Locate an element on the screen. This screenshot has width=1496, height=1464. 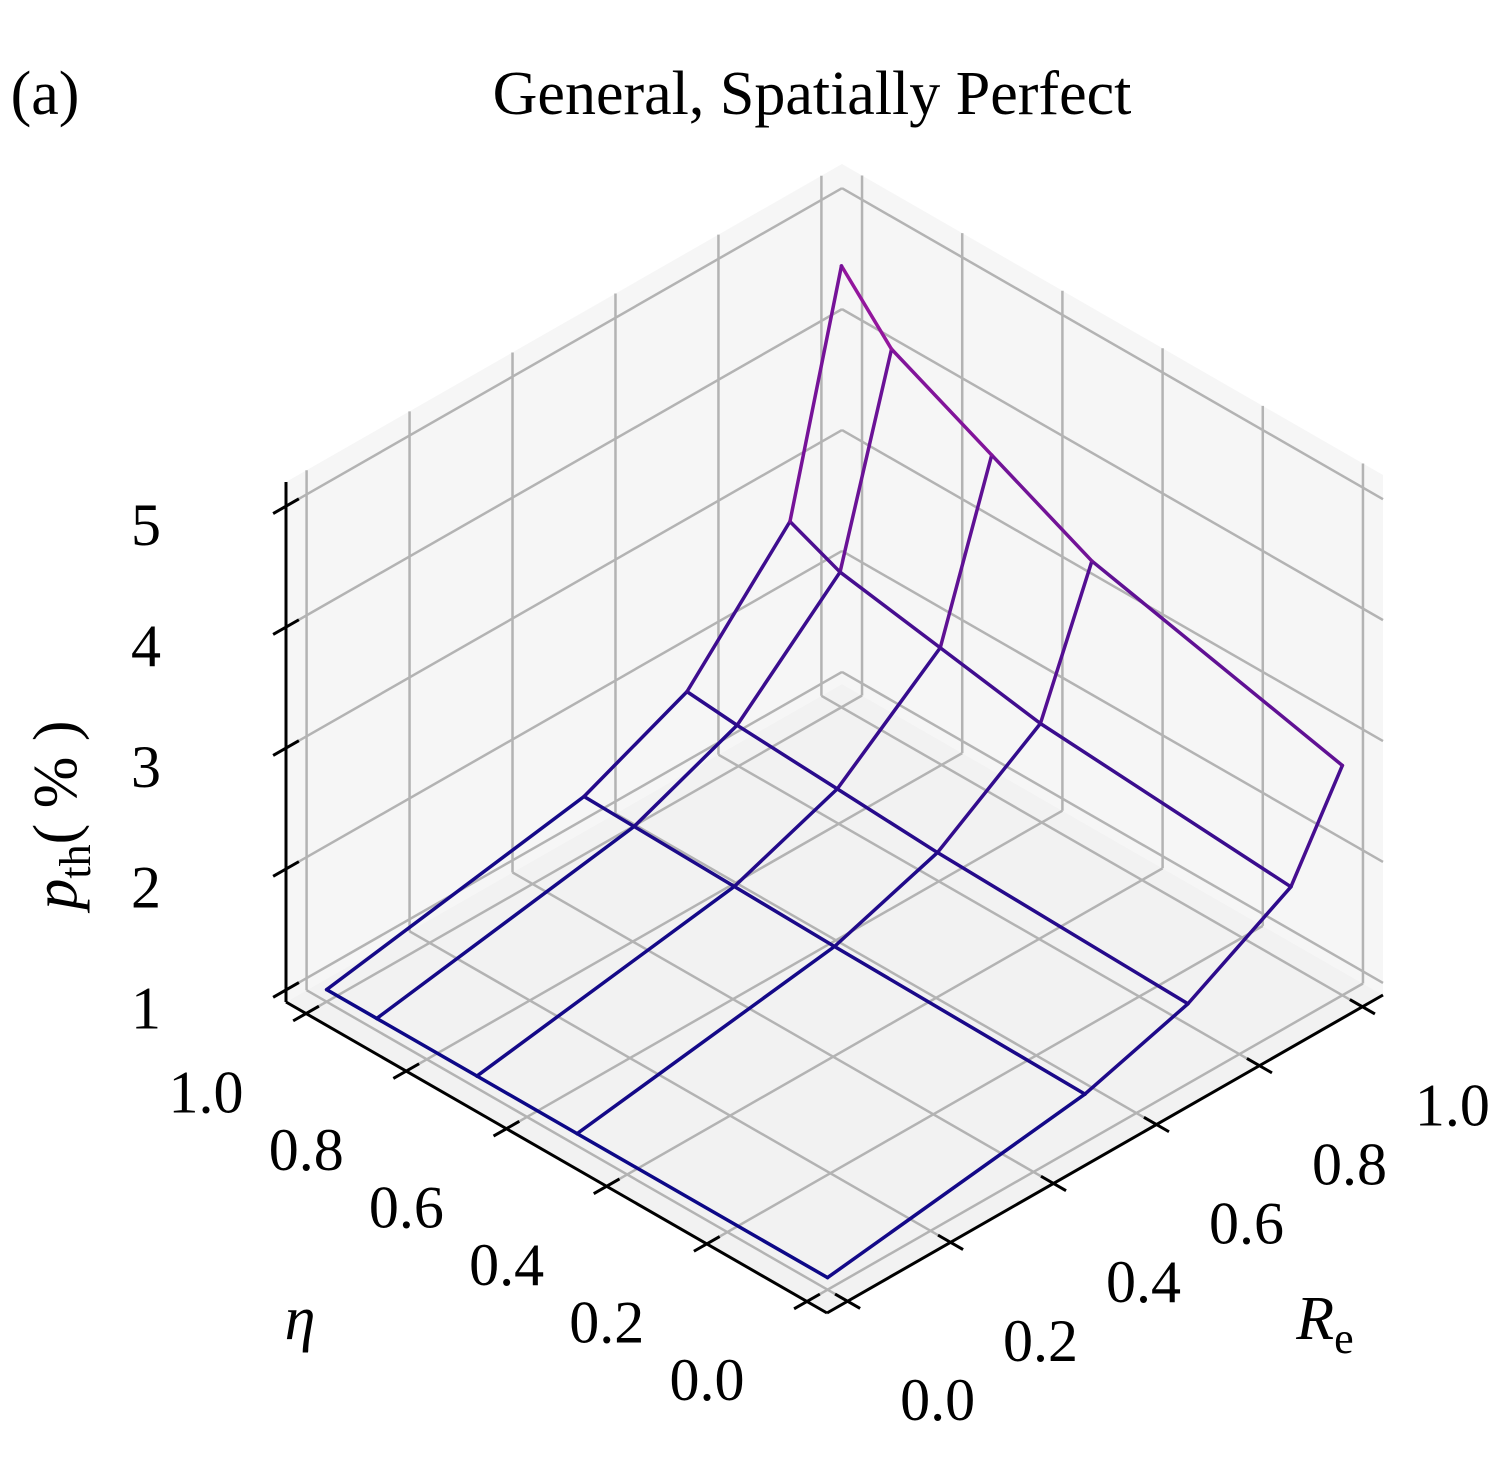
chart-title: General, Spatially Perfect is located at coordinates (812, 94).